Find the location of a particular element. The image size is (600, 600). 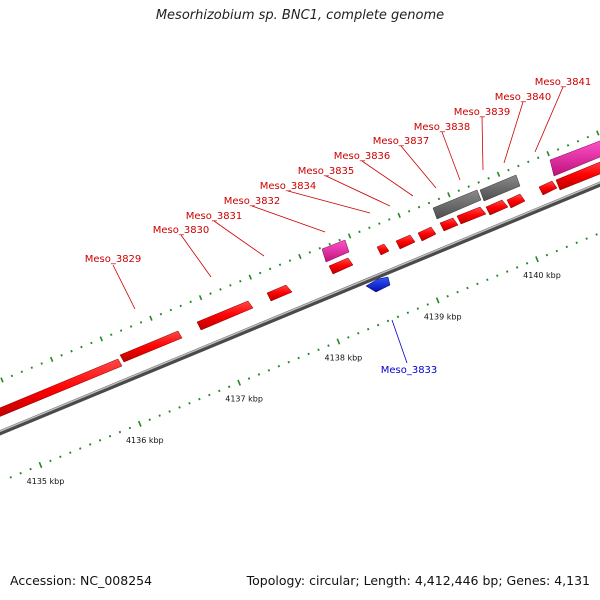

other-gene-a is located at coordinates (457, 204).